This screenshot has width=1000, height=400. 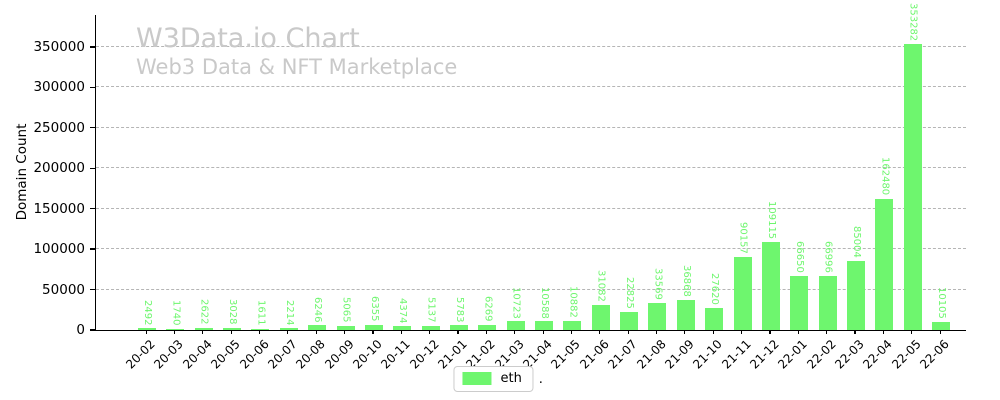 What do you see at coordinates (424, 354) in the screenshot?
I see `x-tick-label: 20-12` at bounding box center [424, 354].